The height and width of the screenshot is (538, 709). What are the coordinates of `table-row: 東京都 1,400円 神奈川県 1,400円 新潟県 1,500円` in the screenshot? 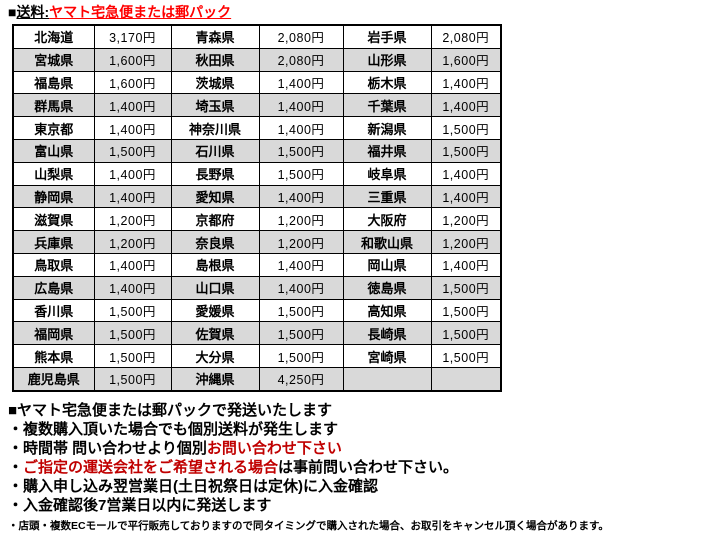 It's located at (257, 128).